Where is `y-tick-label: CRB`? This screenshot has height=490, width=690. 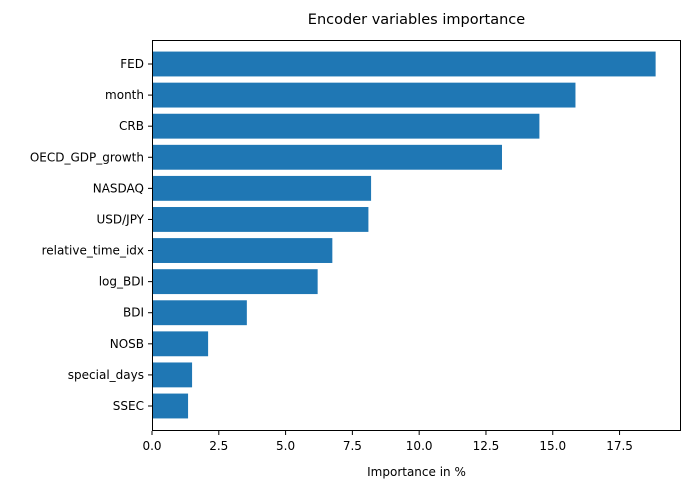 y-tick-label: CRB is located at coordinates (131, 126).